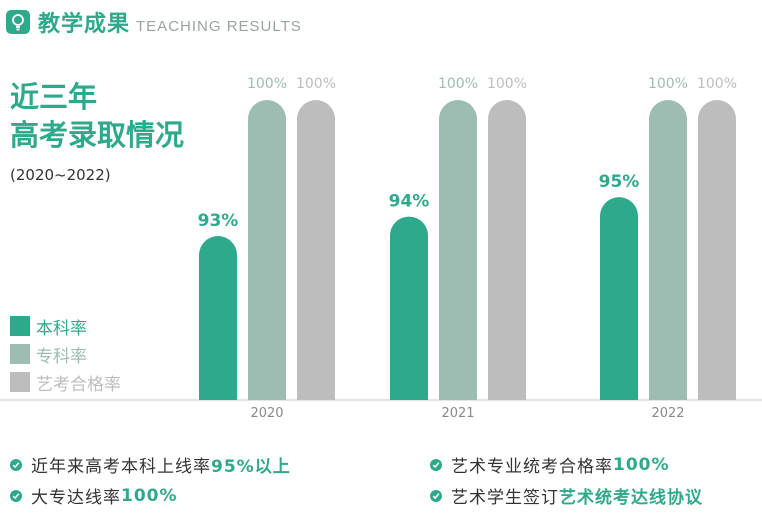 This screenshot has height=519, width=762. What do you see at coordinates (457, 413) in the screenshot?
I see `x-tick-label-2021: 2021` at bounding box center [457, 413].